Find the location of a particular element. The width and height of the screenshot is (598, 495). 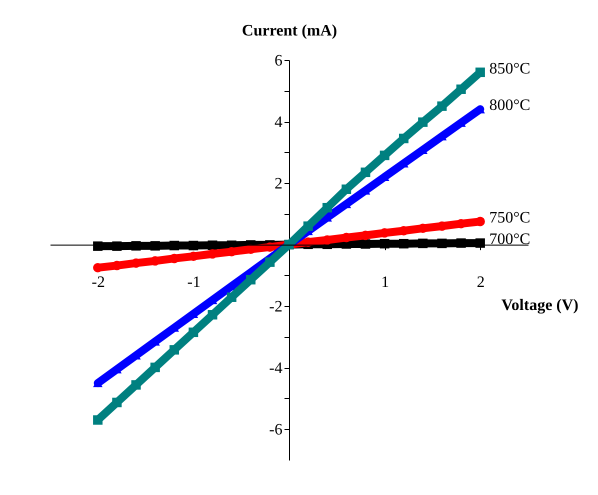

x-tick-label: -2 is located at coordinates (98, 283).